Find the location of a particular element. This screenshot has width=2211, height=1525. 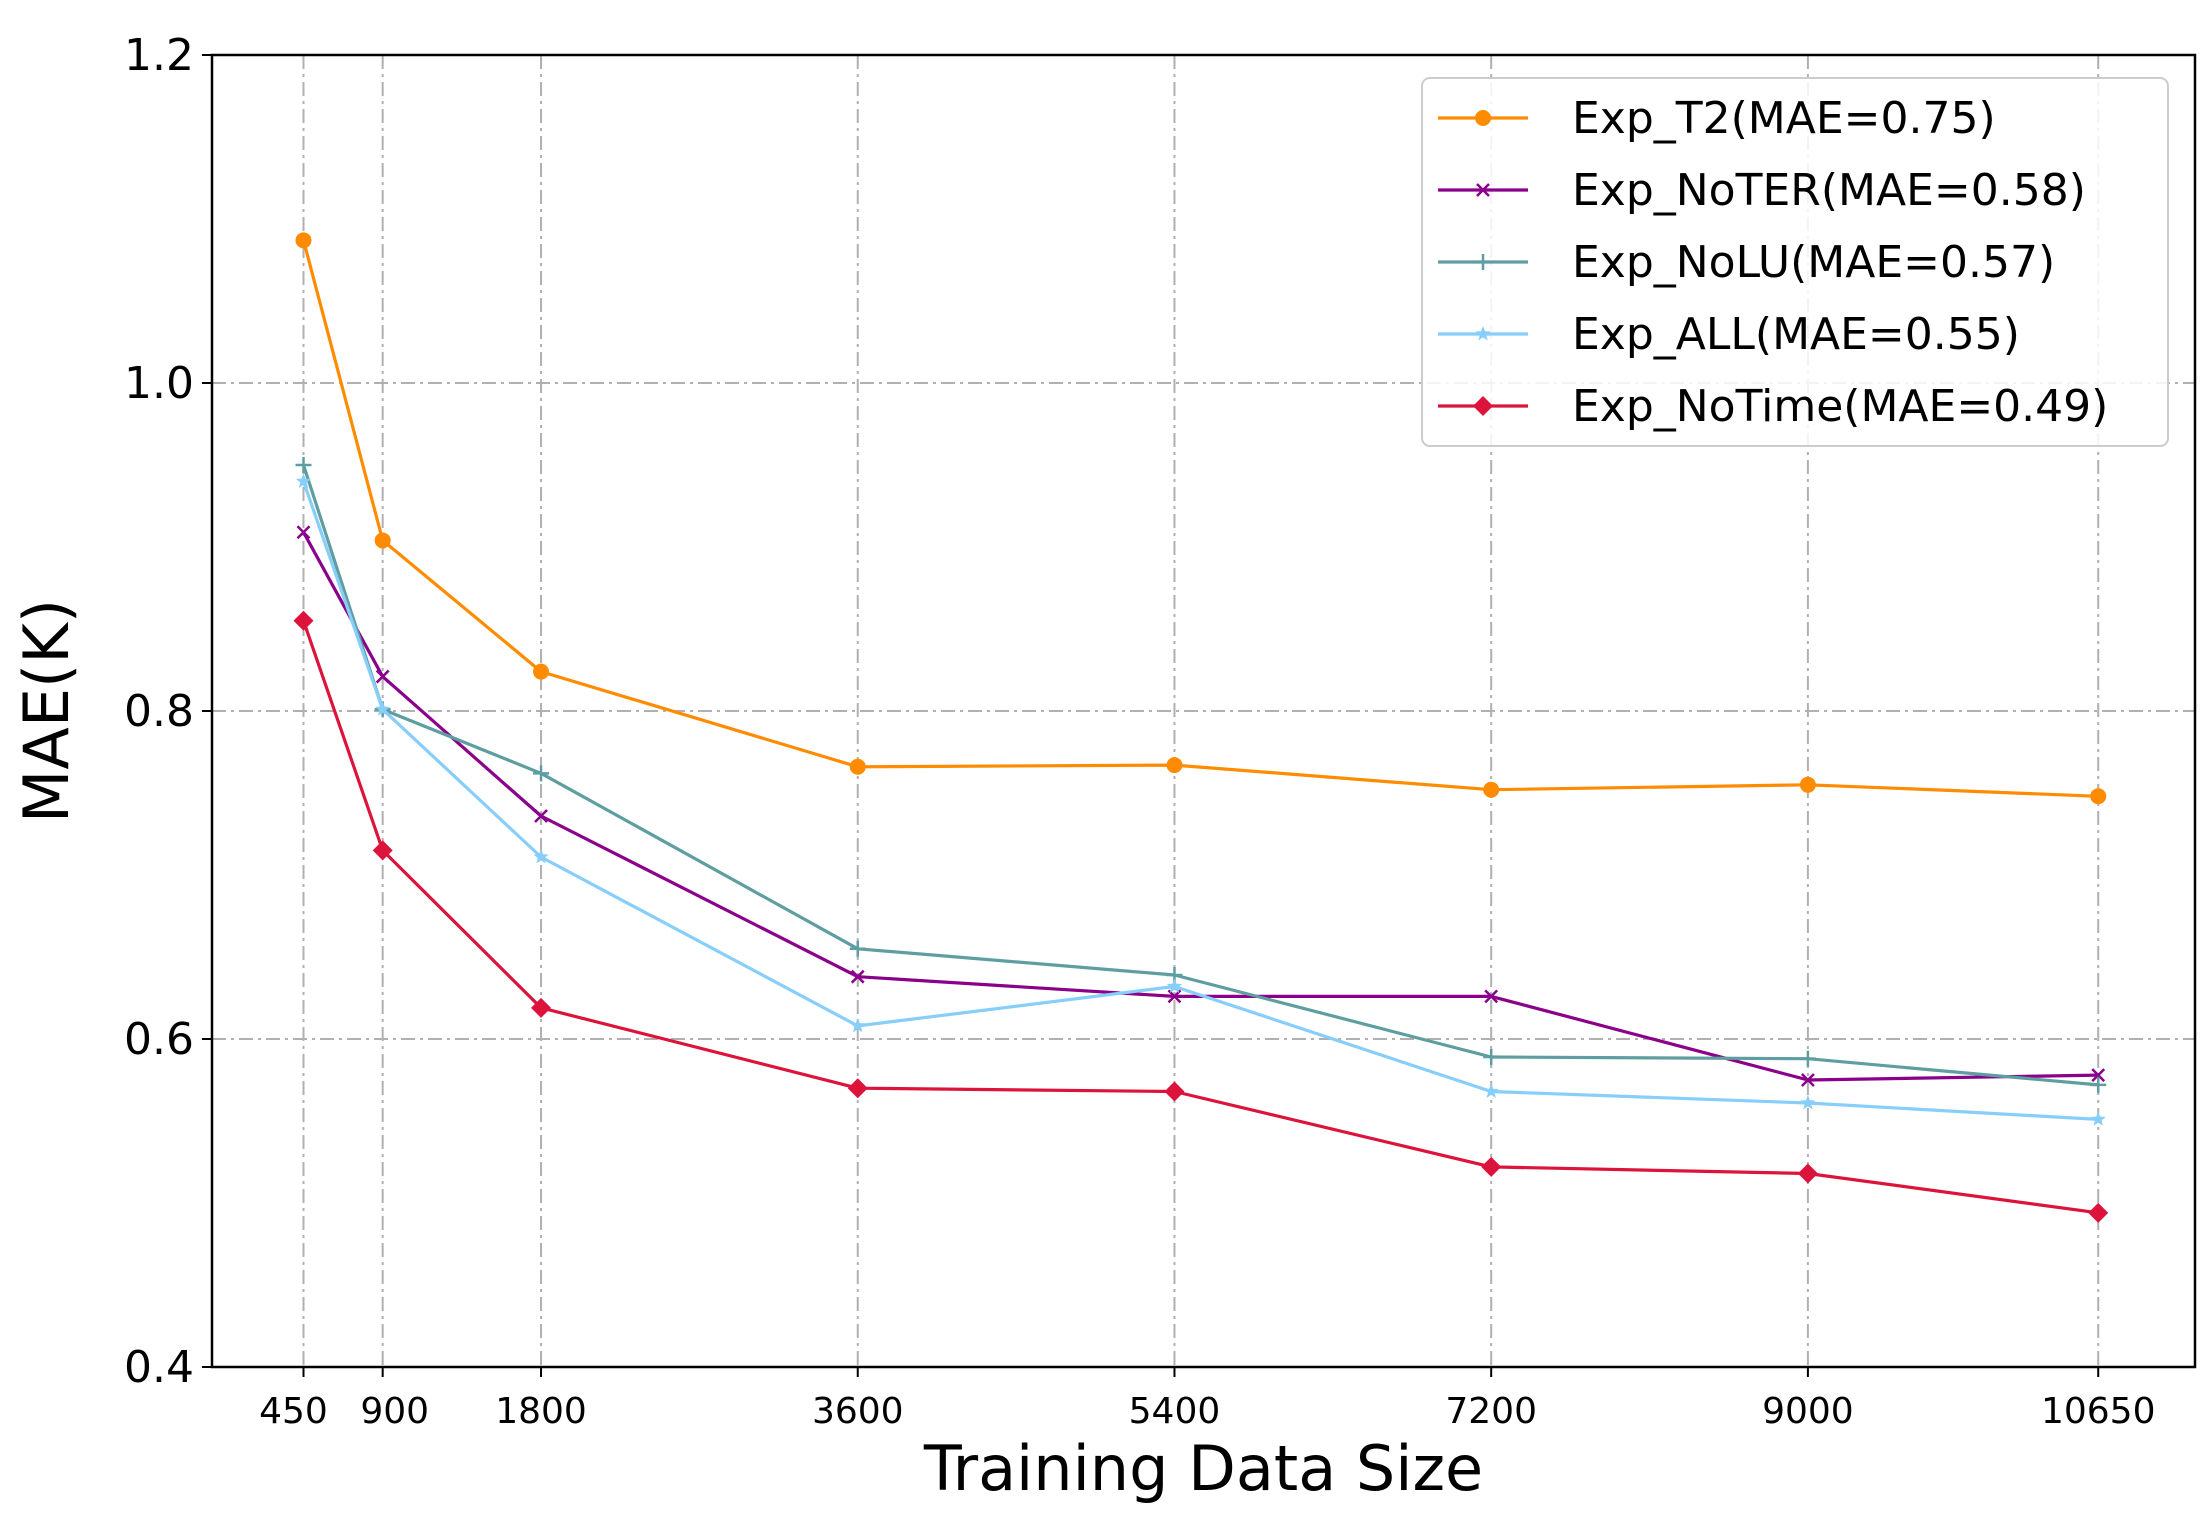

legend-item: Exp_T2(MAE=0.75) is located at coordinates (1717, 118).